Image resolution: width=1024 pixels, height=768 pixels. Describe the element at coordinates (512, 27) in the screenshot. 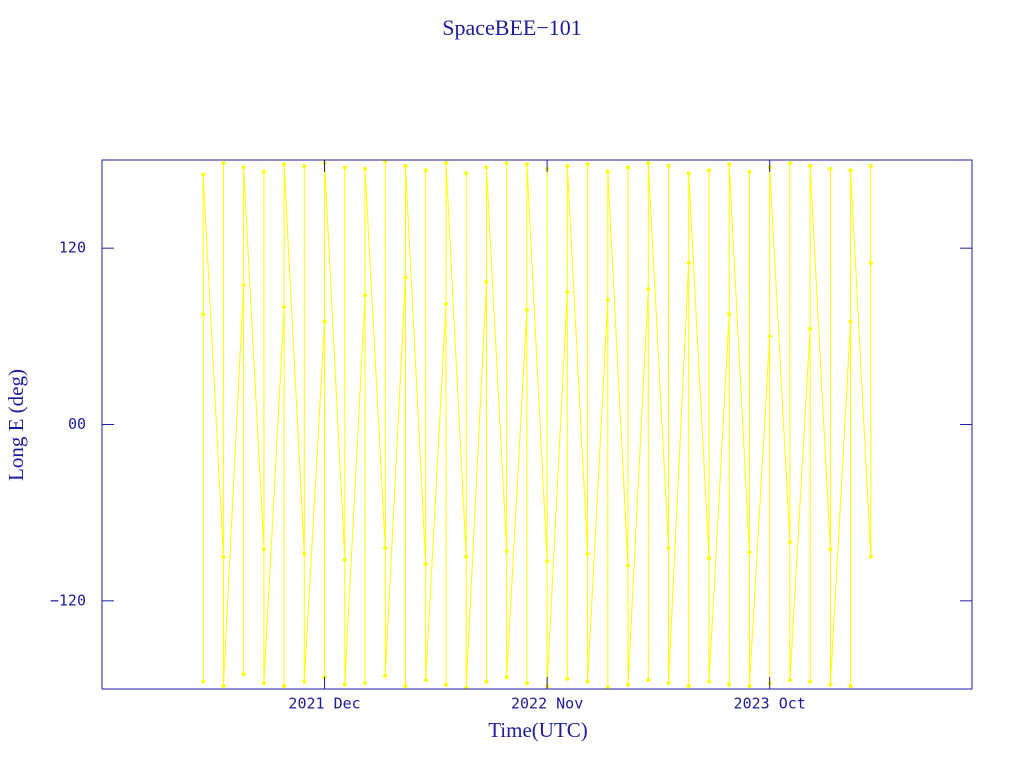

I see `chart-title: SpaceBEE−101` at that location.